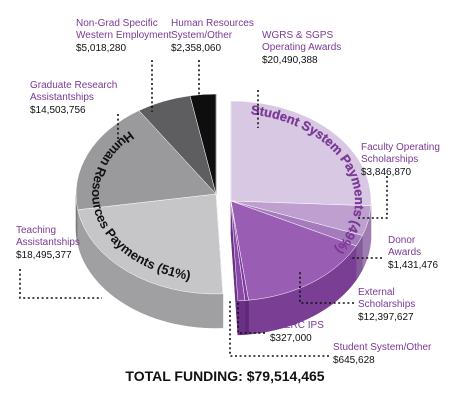  Describe the element at coordinates (212, 23) in the screenshot. I see `slice-name: Human Resources` at that location.